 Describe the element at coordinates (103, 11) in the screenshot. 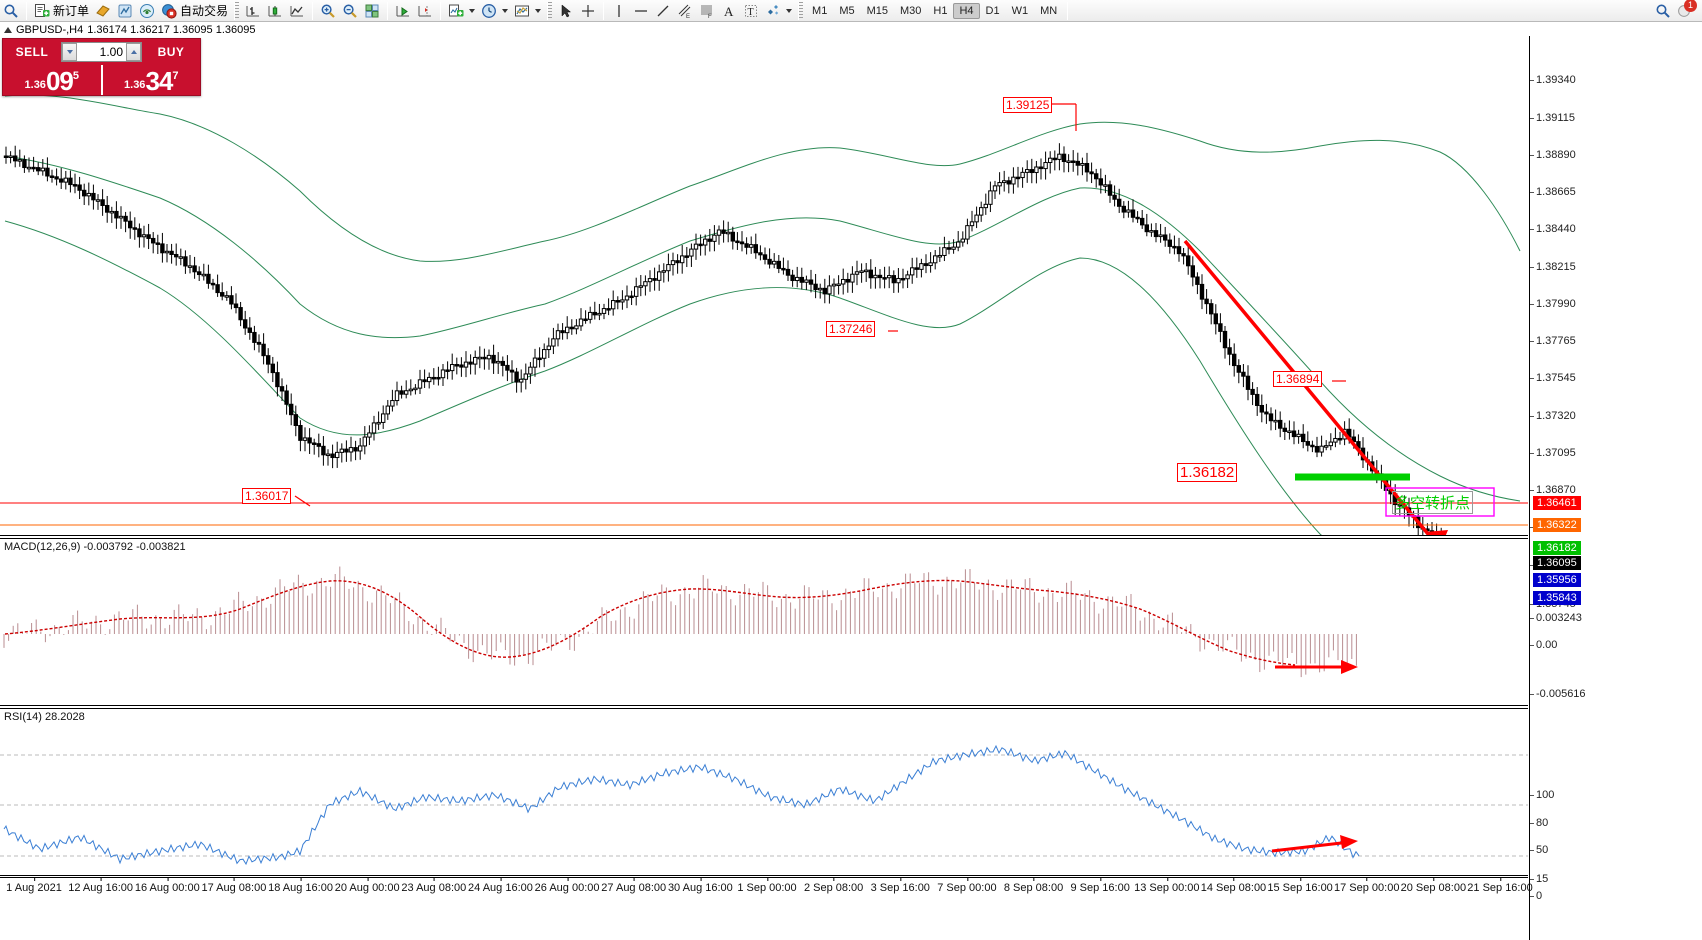

I see `metaeditor-icon` at that location.